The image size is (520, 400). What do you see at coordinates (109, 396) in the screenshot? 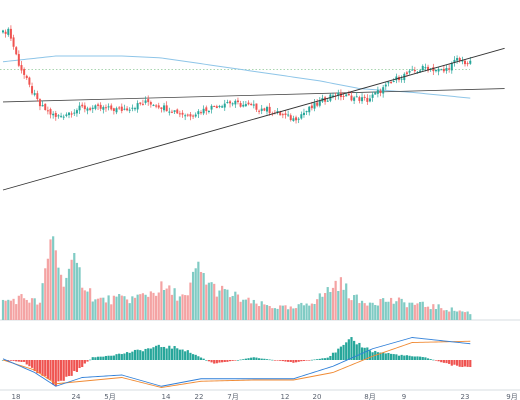
I see `x-axis-tick-label: 5月` at bounding box center [109, 396].